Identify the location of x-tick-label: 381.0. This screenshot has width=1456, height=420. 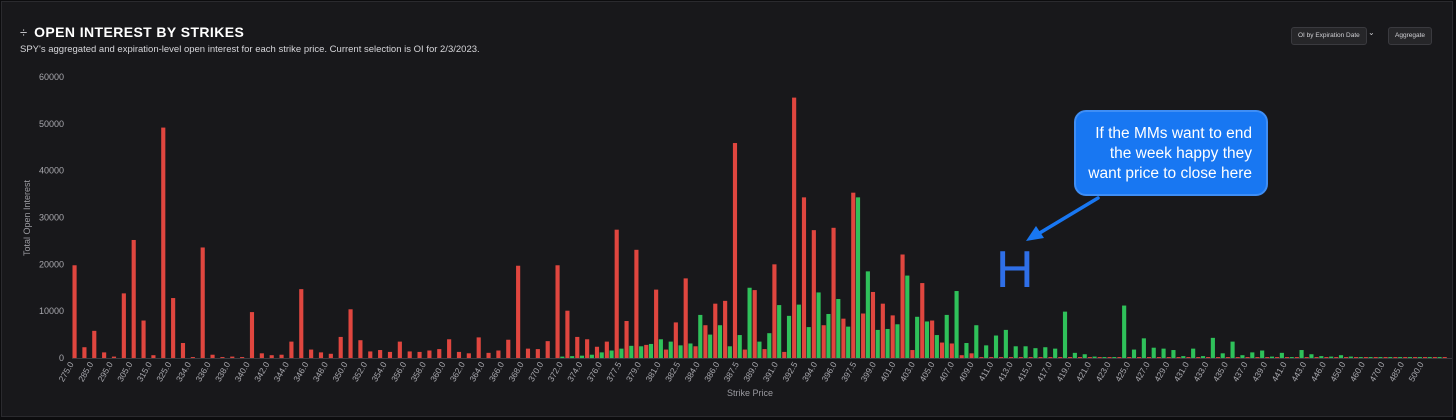
(652, 372).